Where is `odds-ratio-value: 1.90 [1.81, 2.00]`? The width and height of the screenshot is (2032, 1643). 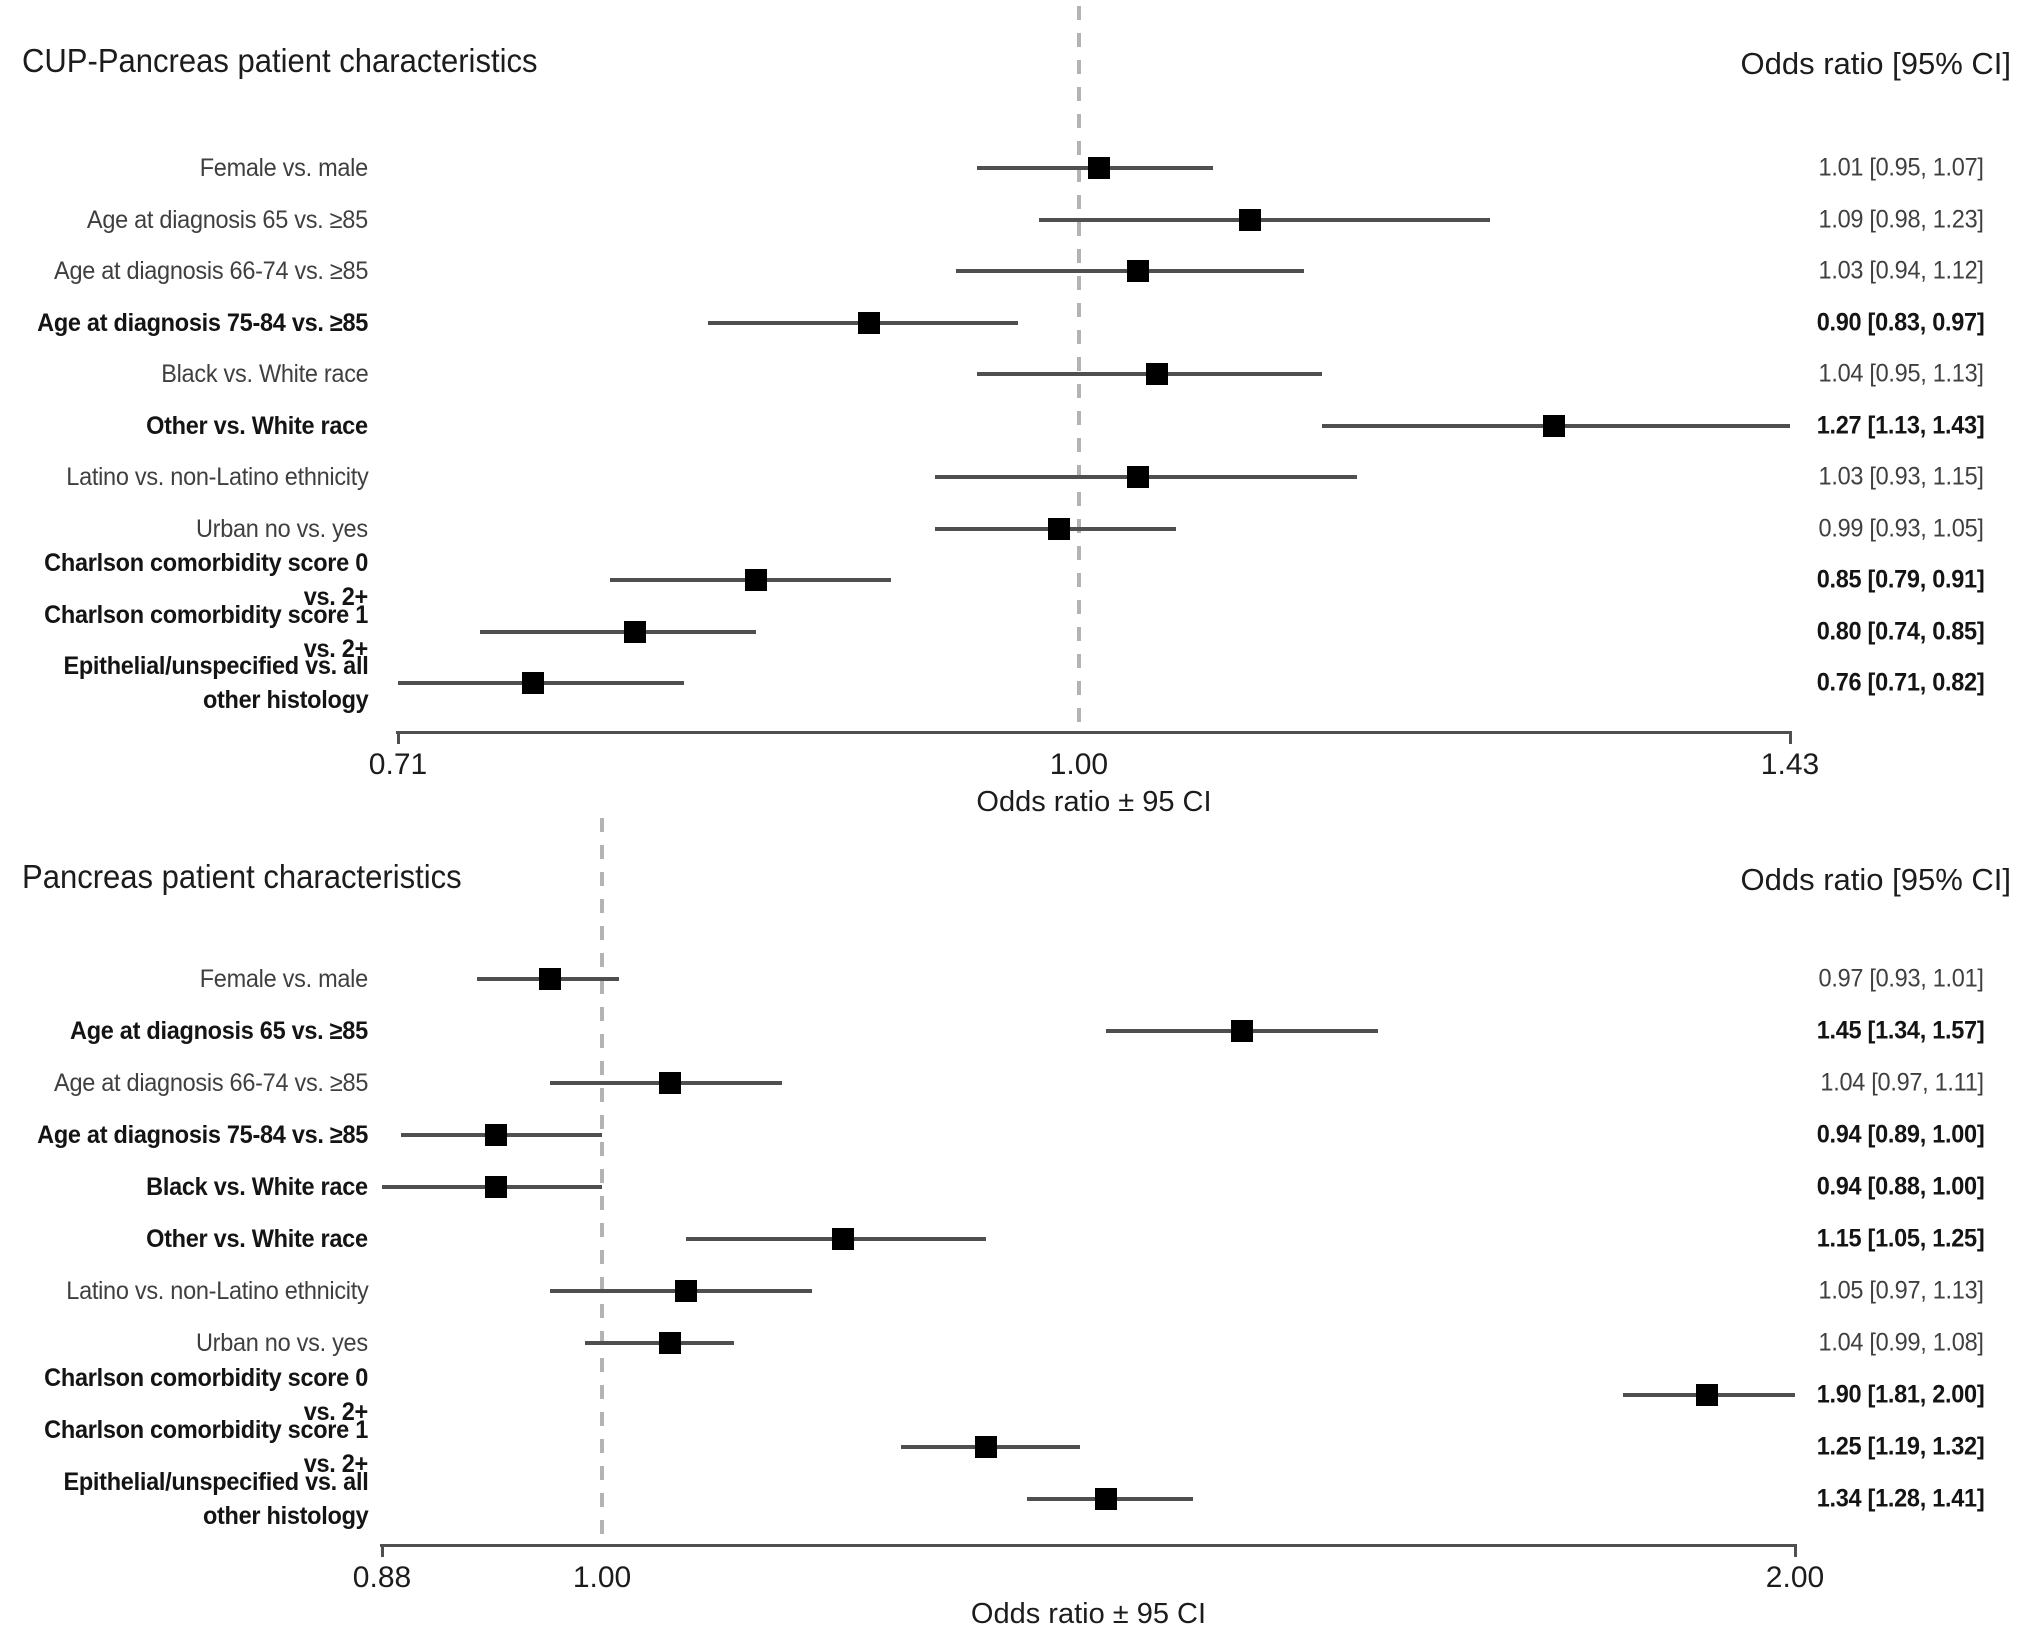
odds-ratio-value: 1.90 [1.81, 2.00] is located at coordinates (1900, 1394).